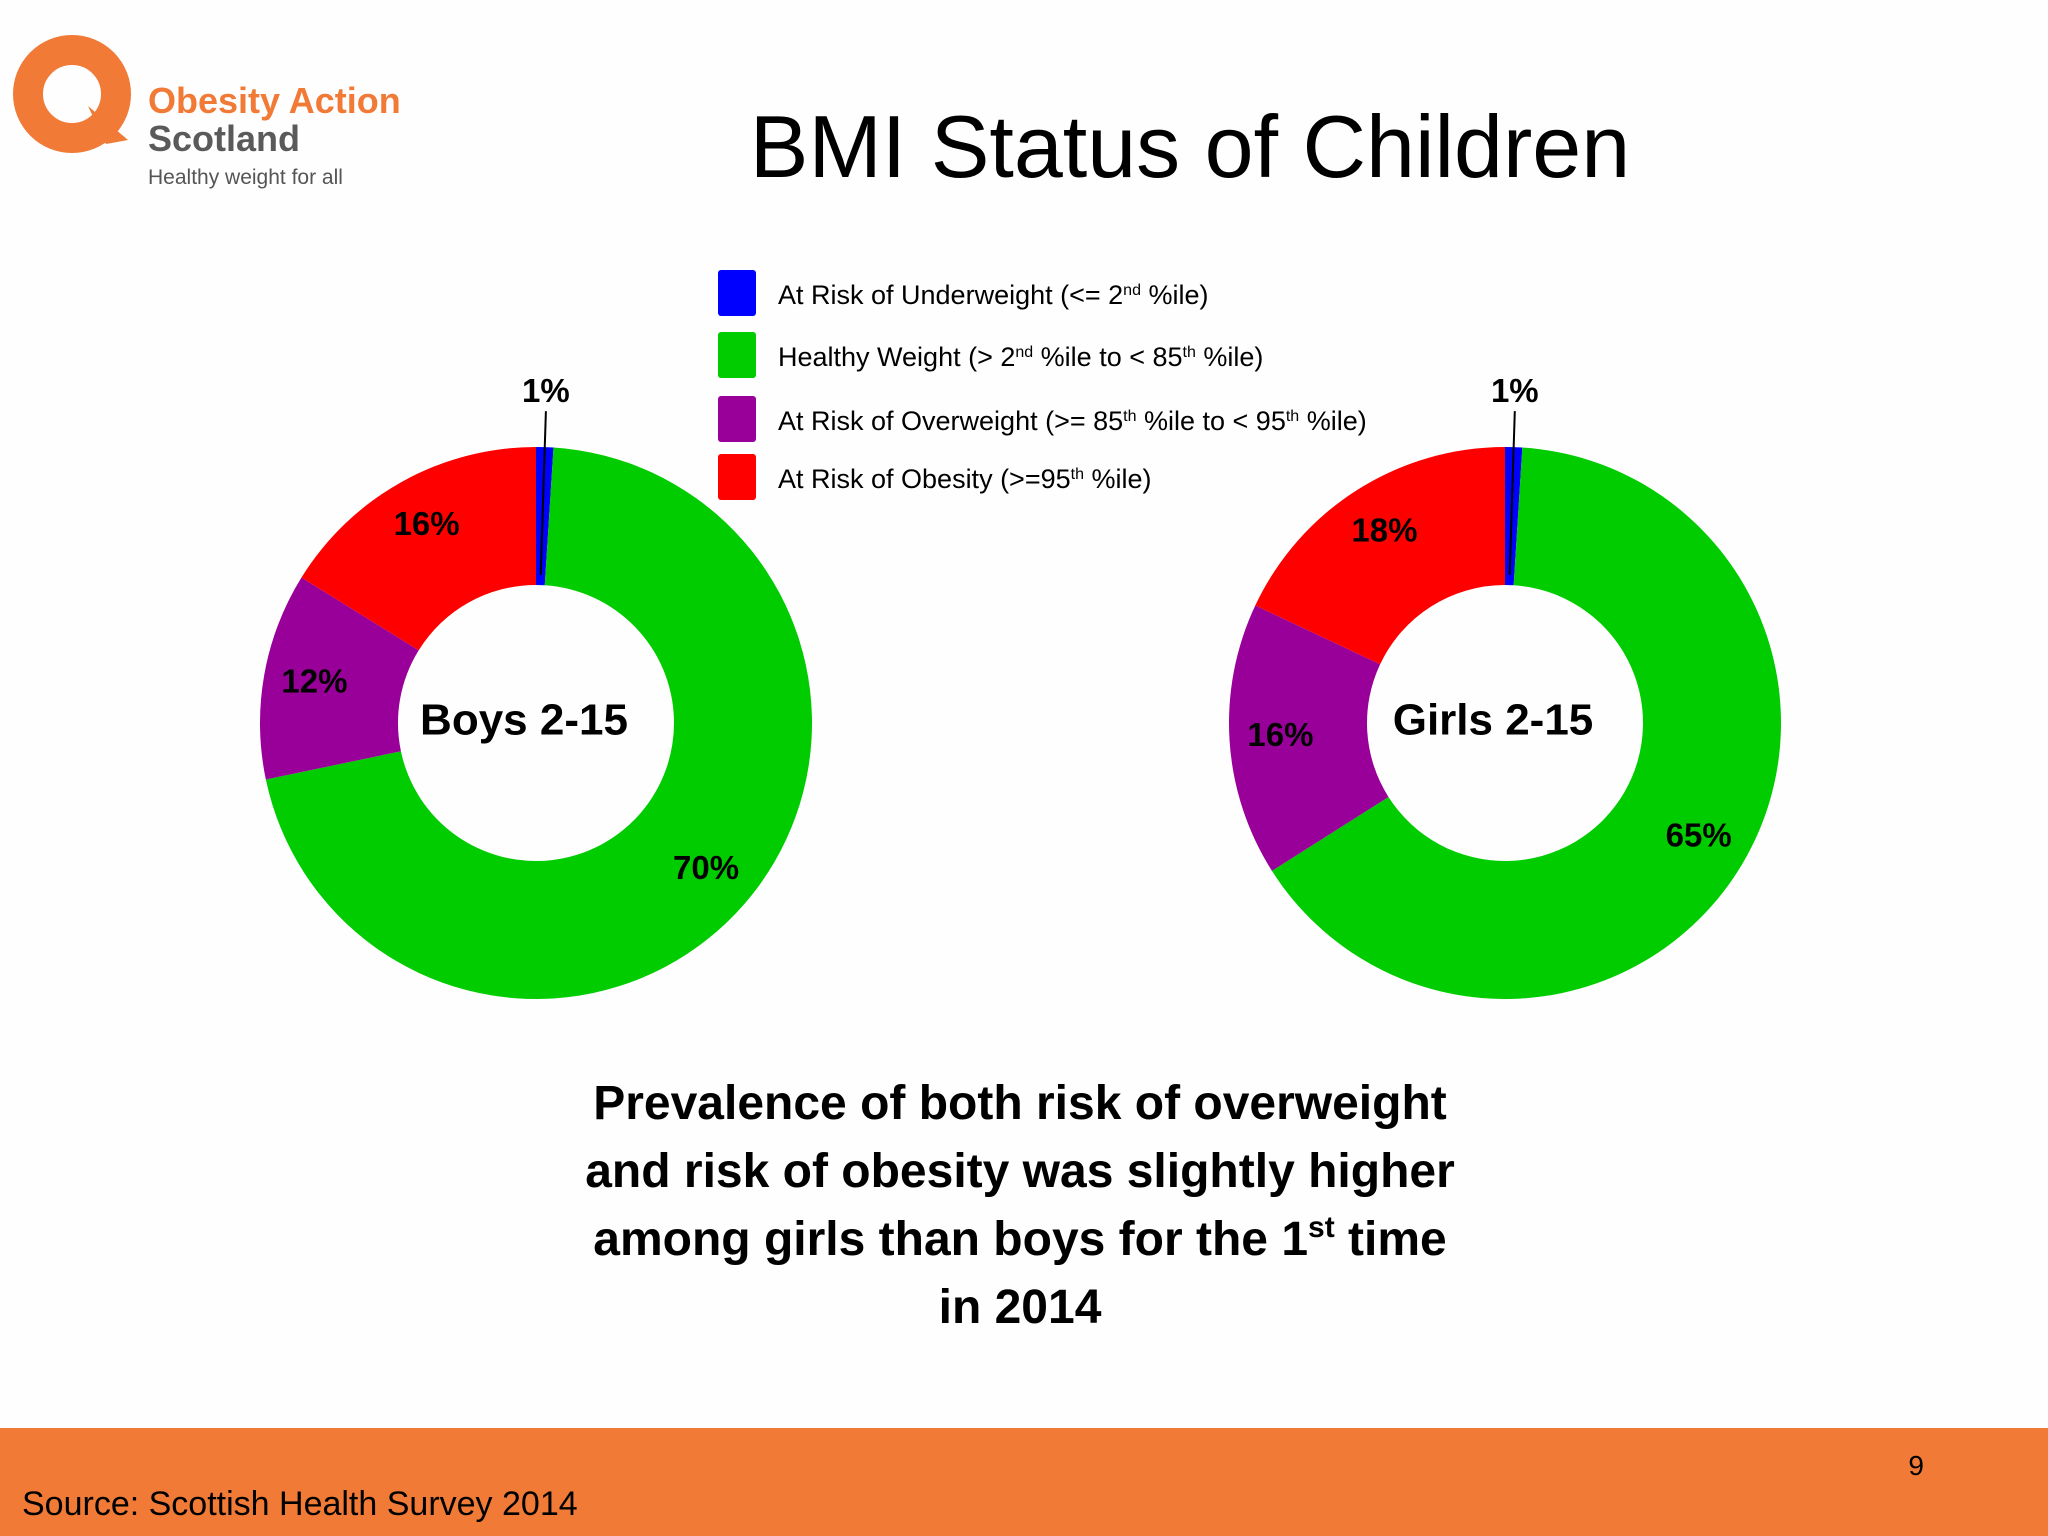 The image size is (2048, 1536). I want to click on slice-label-obesity: 16%, so click(427, 523).